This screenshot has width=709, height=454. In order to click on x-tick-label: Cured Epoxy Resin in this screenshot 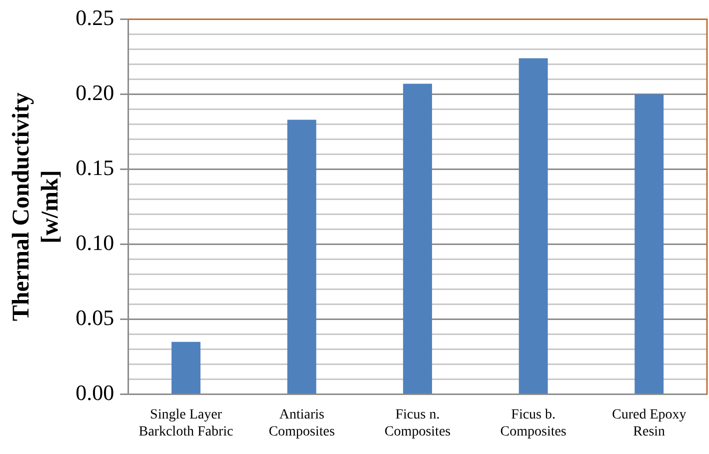, I will do `click(649, 423)`.